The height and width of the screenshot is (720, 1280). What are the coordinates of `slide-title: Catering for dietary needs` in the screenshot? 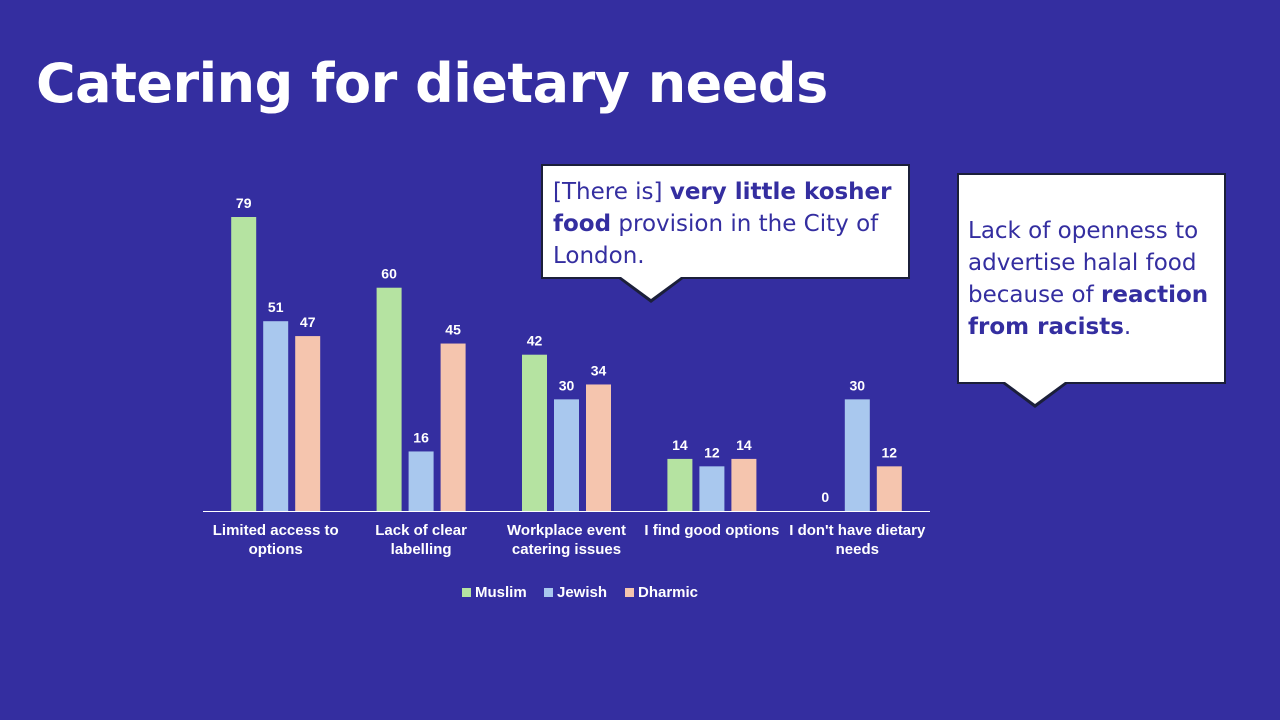 It's located at (432, 83).